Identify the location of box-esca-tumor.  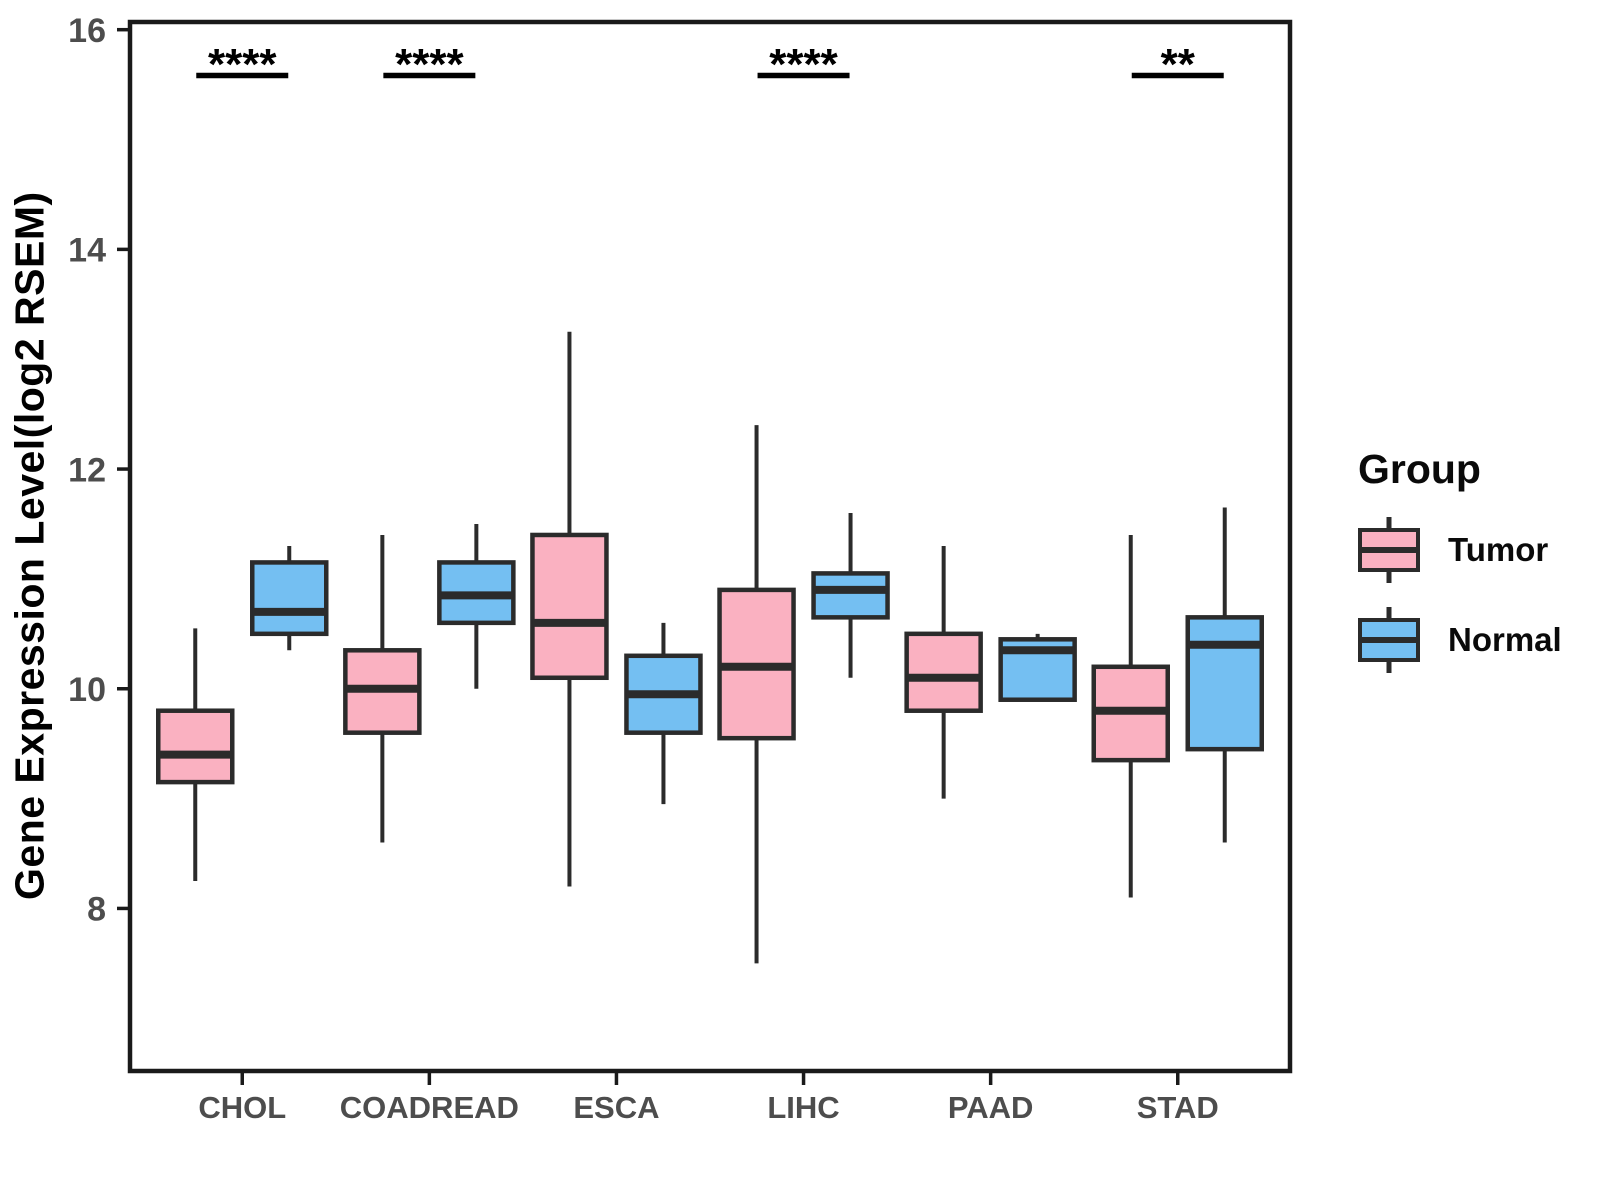
(569, 606).